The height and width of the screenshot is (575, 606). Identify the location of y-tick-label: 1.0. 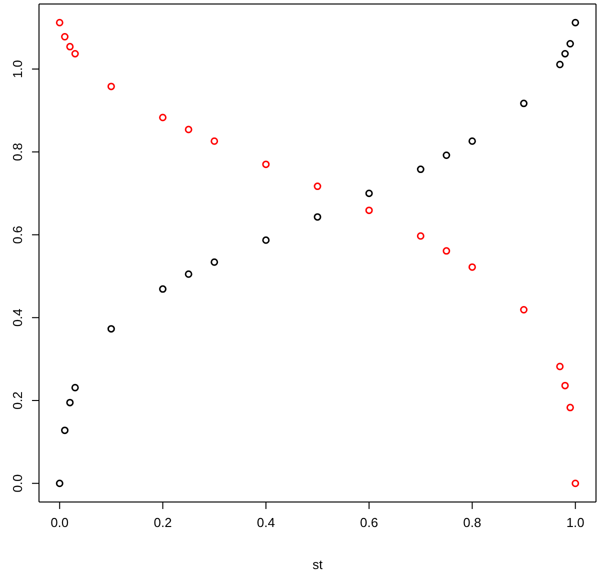
(17, 69).